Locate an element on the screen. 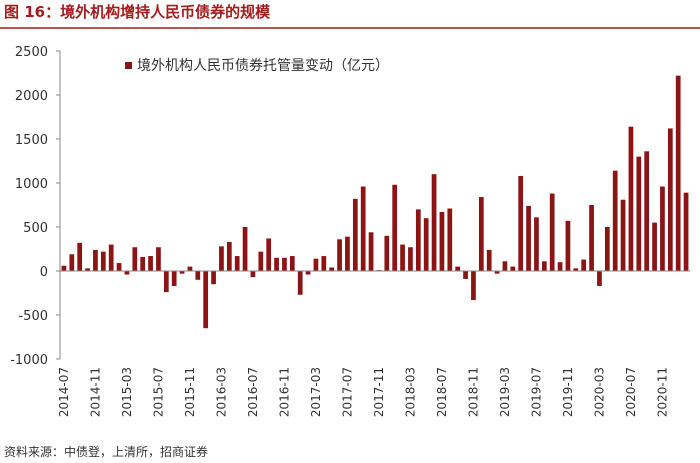 This screenshot has height=463, width=700. y-tick-label: 0 is located at coordinates (44, 272).